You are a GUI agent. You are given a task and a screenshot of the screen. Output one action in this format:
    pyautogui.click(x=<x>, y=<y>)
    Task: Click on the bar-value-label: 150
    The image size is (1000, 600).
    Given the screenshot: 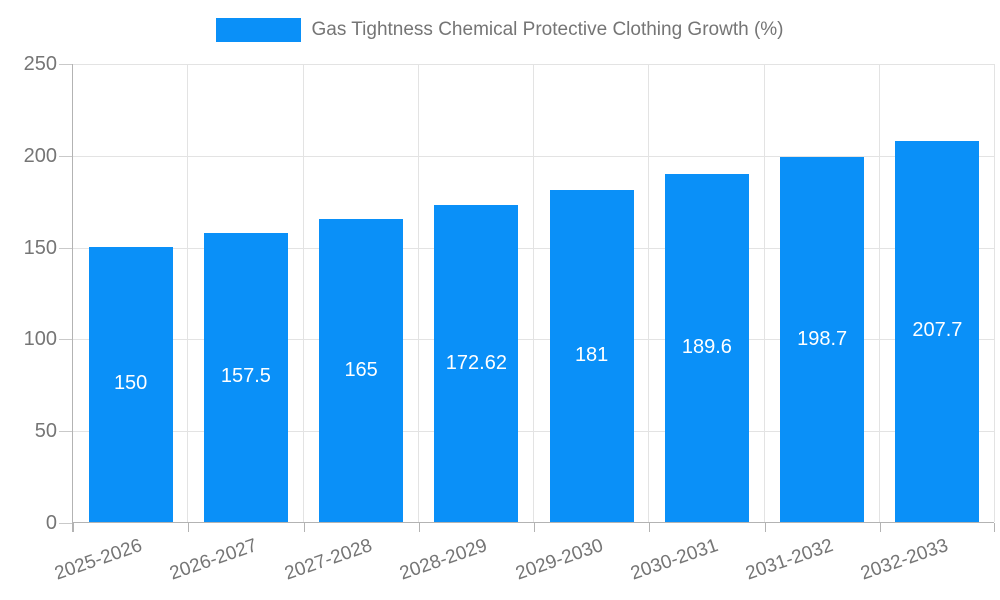 What is the action you would take?
    pyautogui.click(x=130, y=383)
    